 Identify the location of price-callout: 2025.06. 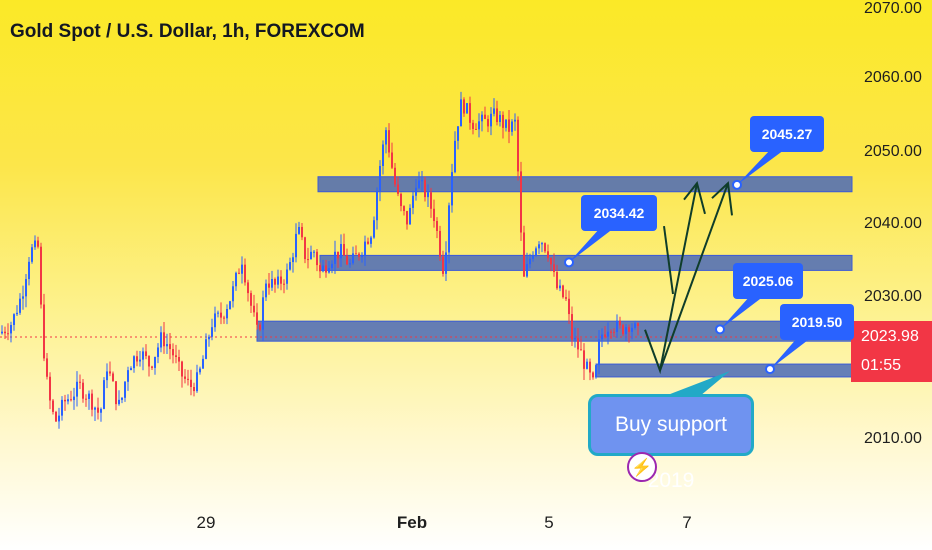
(768, 281).